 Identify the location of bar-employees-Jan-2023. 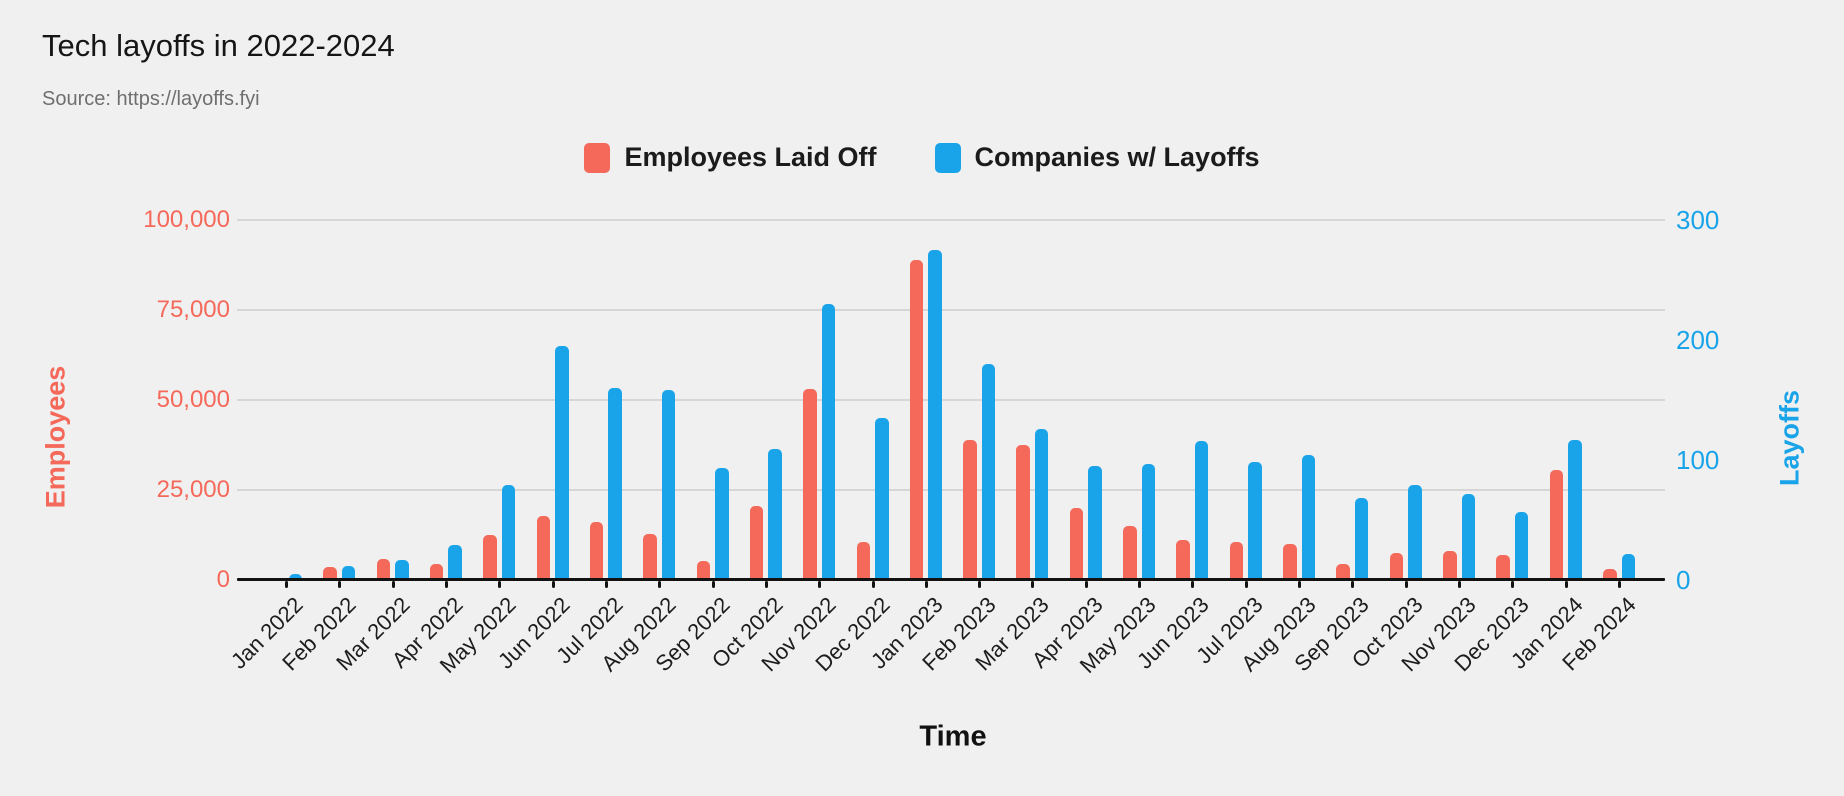
(916, 419).